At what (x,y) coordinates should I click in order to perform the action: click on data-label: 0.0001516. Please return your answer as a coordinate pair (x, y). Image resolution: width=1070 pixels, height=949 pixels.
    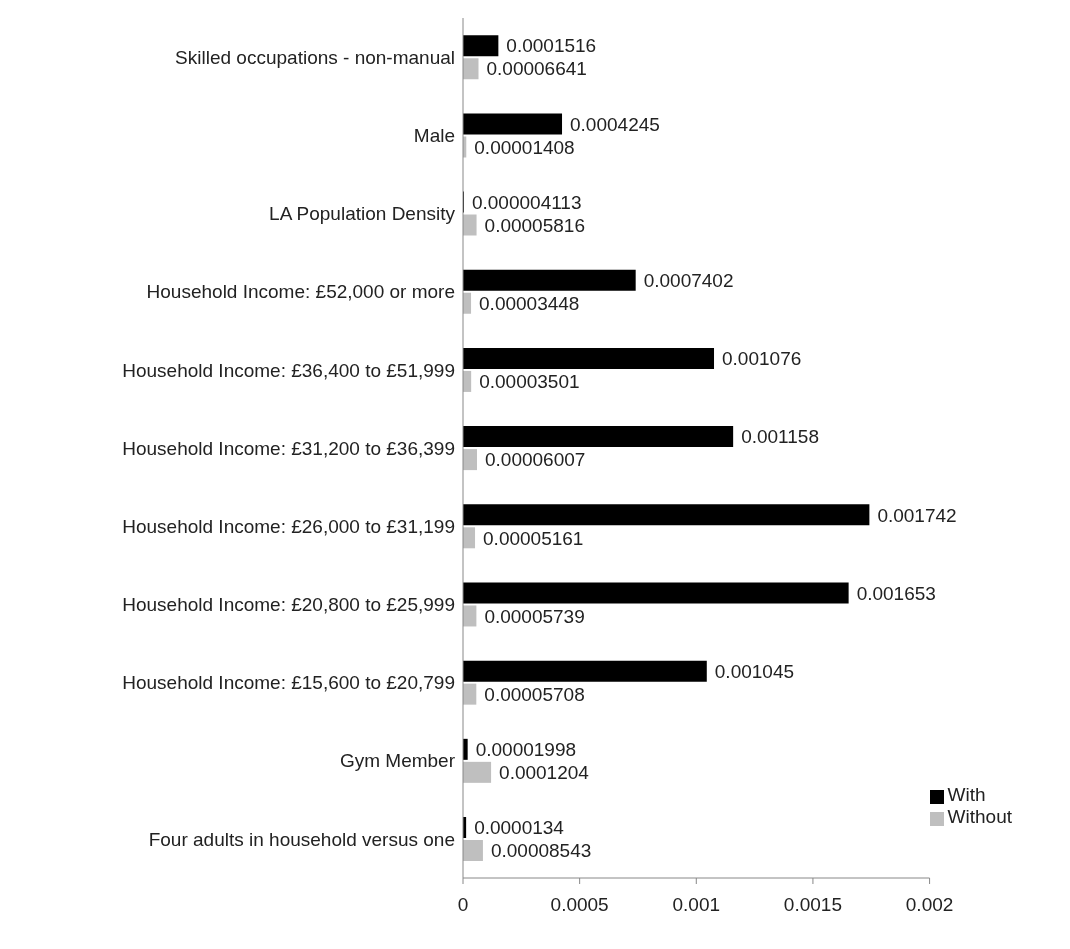
    Looking at the image, I should click on (551, 46).